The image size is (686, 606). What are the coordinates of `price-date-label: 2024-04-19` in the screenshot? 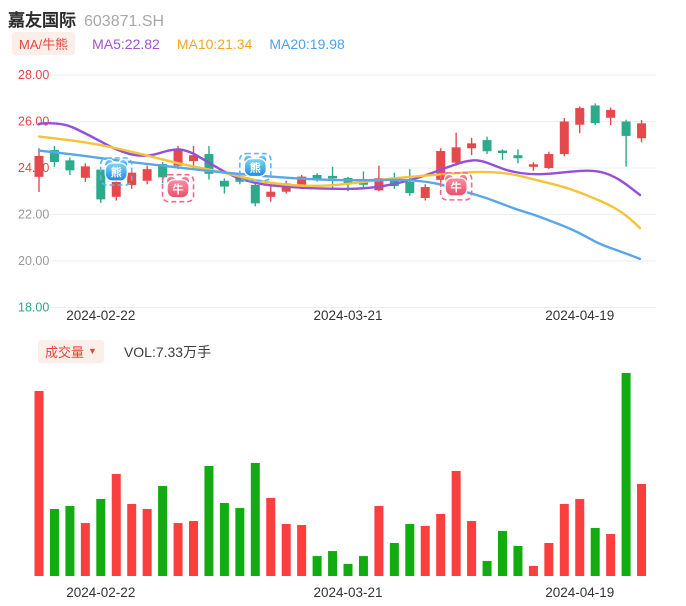 It's located at (579, 315).